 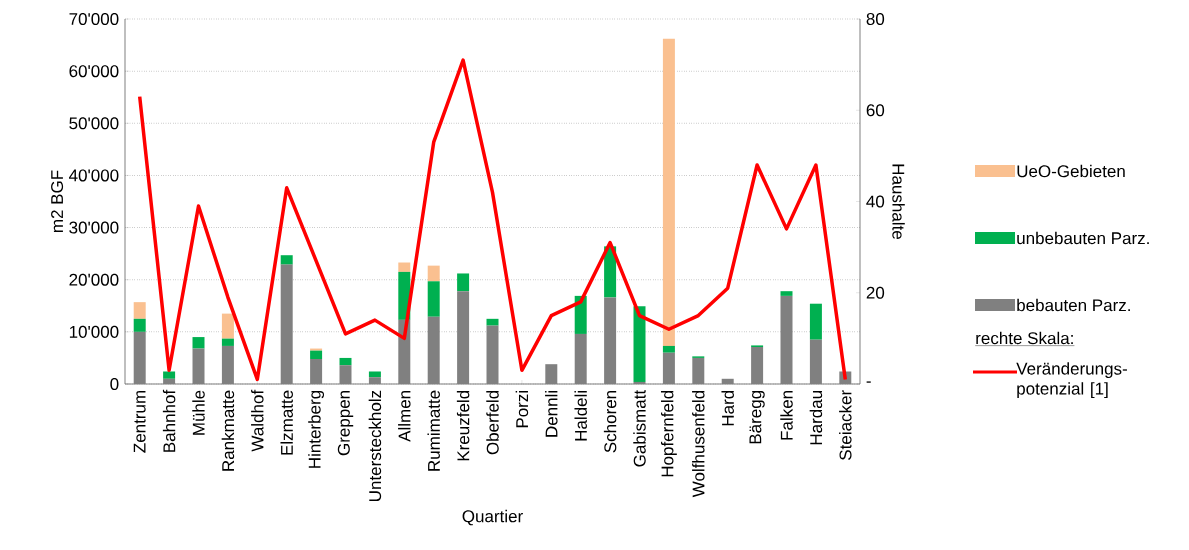 I want to click on y-tick-label: 40'000, so click(x=94, y=175).